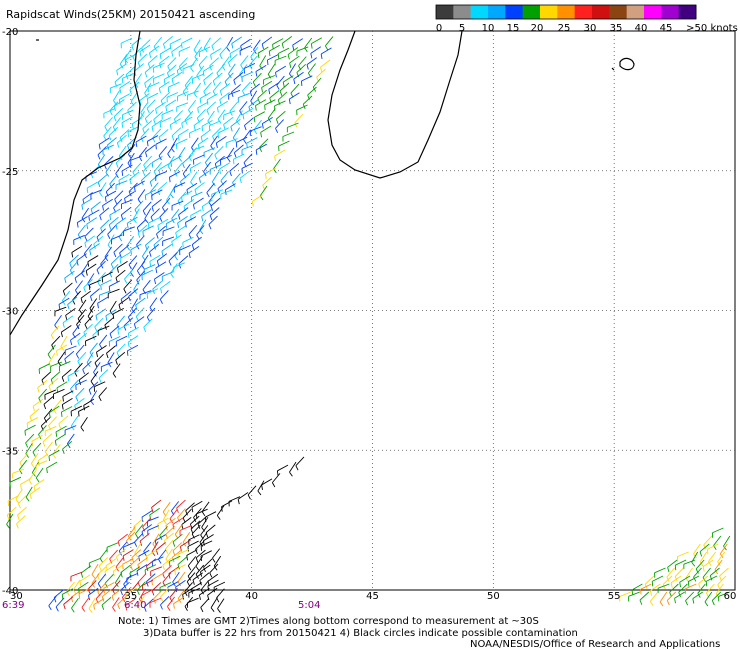 The image size is (740, 650). Describe the element at coordinates (439, 28) in the screenshot. I see `legend-tick-label: 0` at that location.